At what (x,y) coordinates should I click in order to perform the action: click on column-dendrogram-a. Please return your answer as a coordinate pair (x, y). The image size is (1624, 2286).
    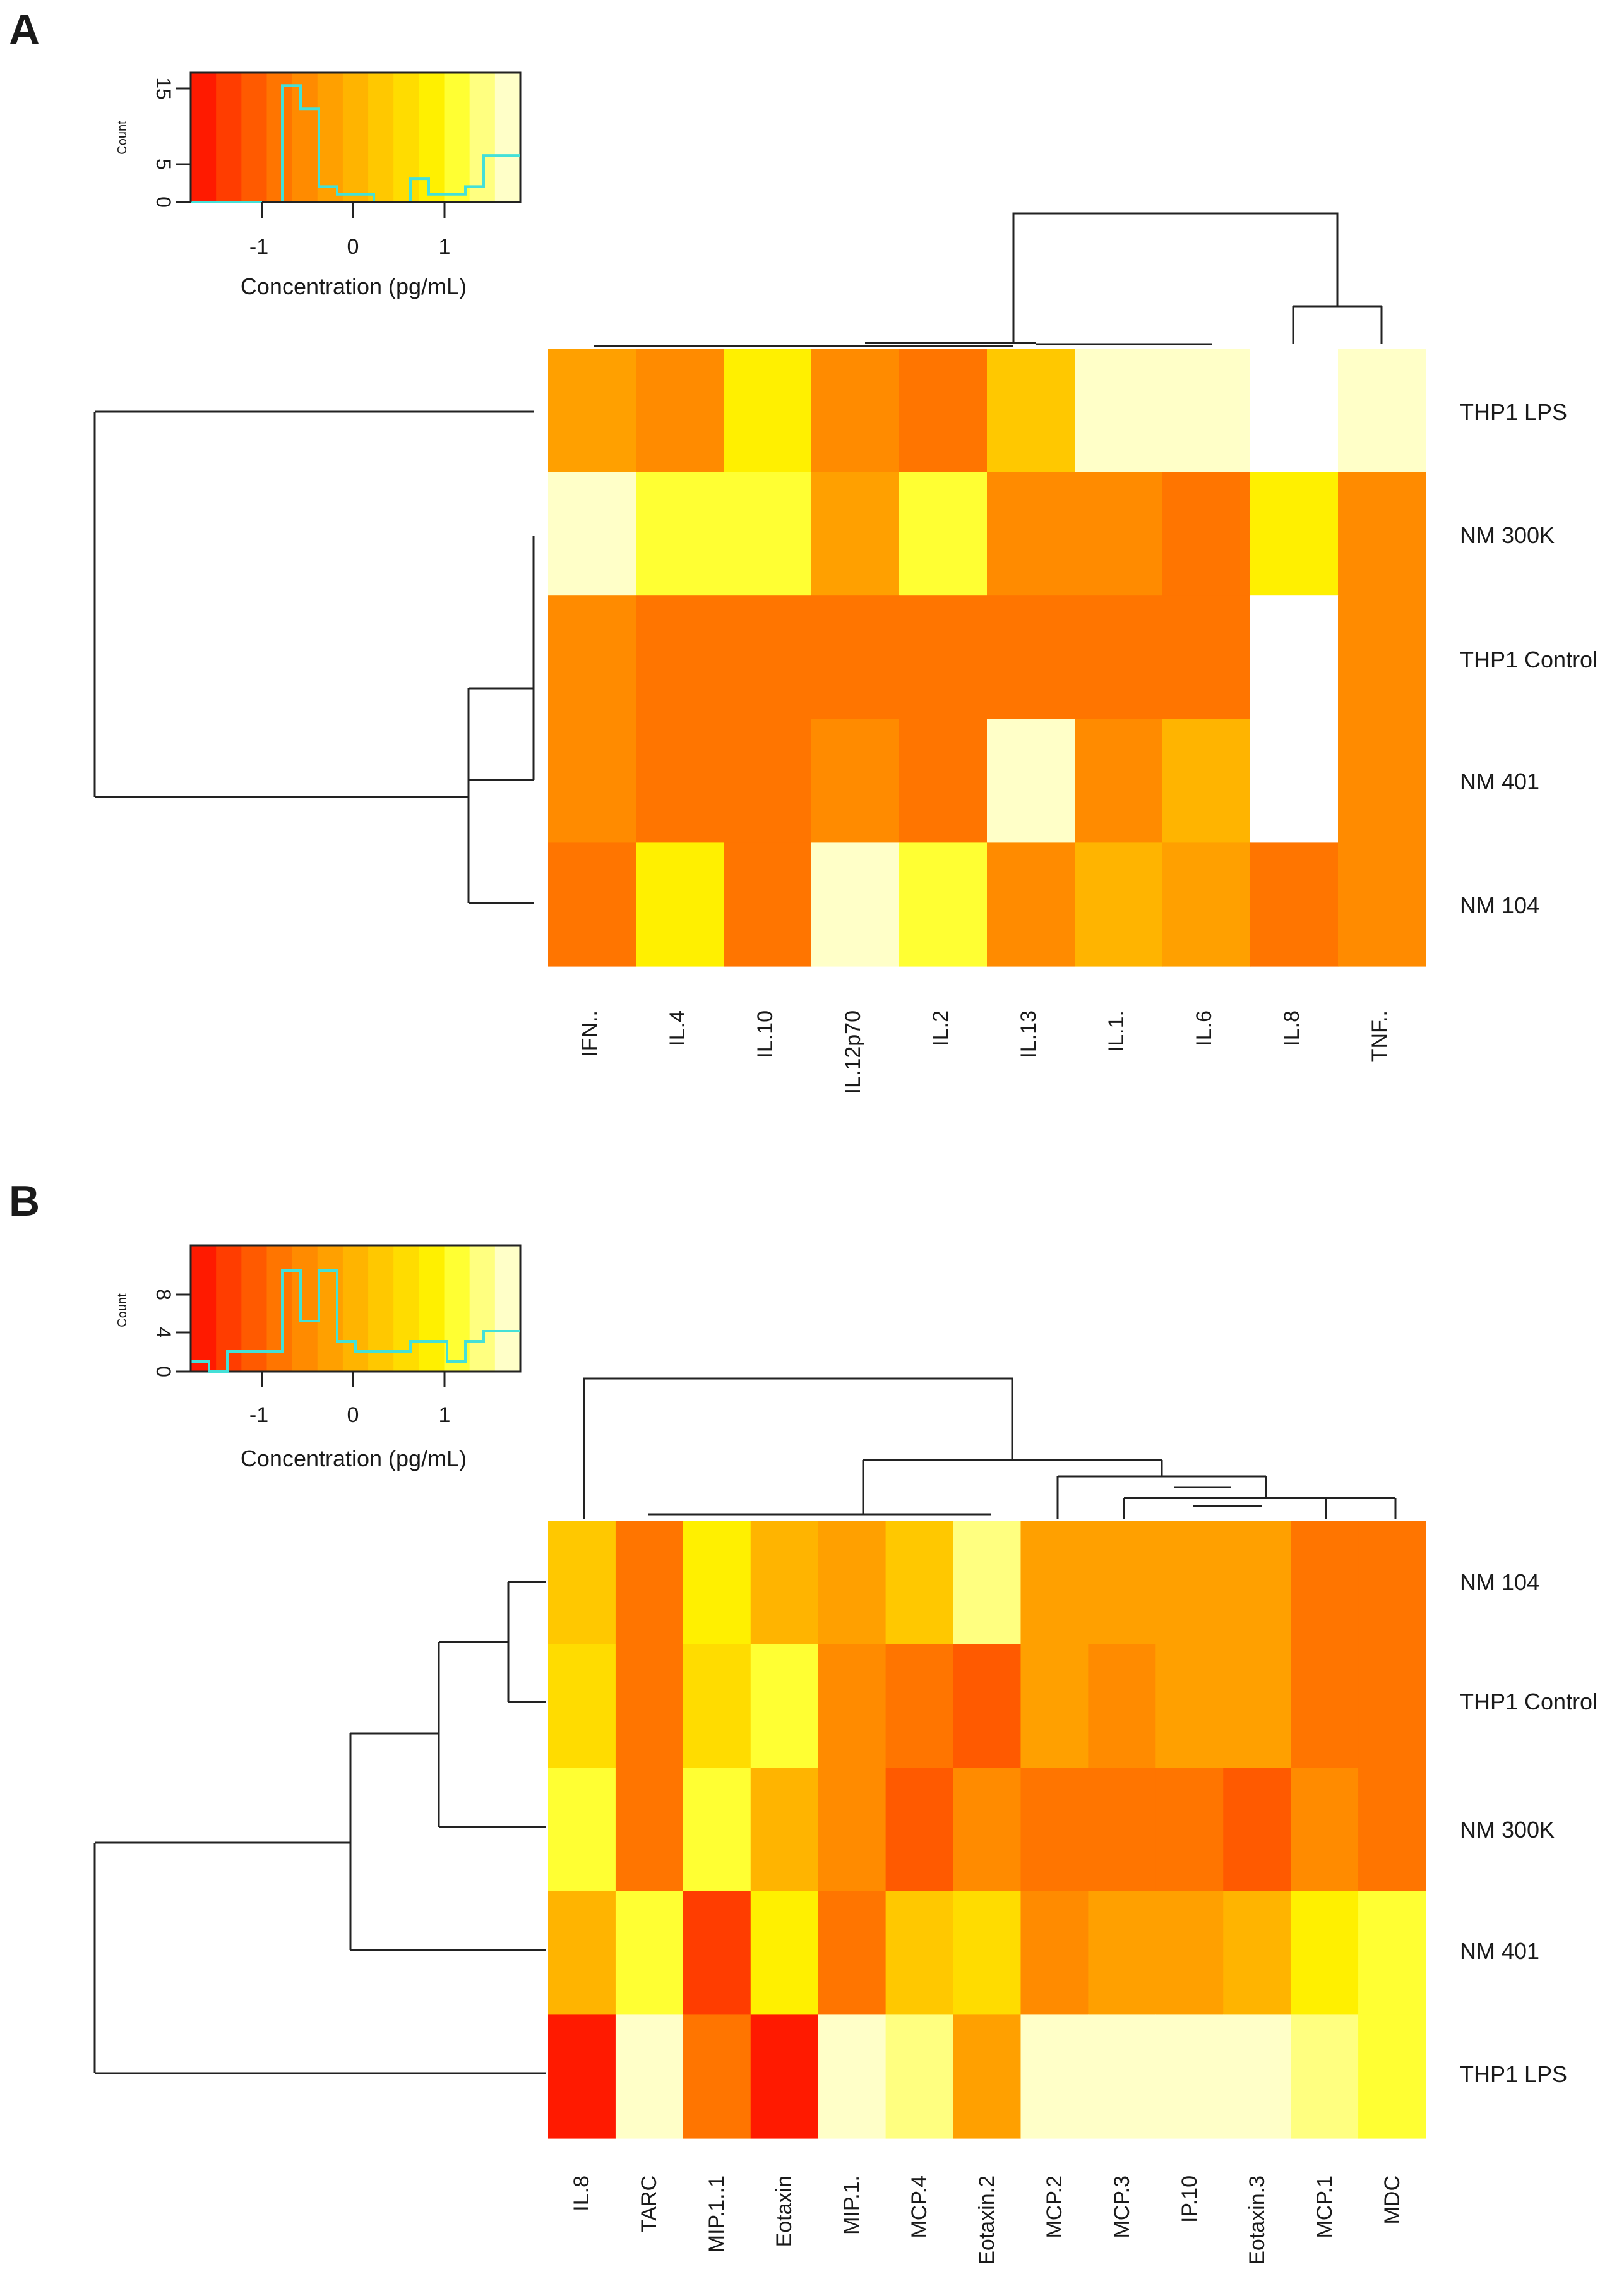
    Looking at the image, I should click on (988, 279).